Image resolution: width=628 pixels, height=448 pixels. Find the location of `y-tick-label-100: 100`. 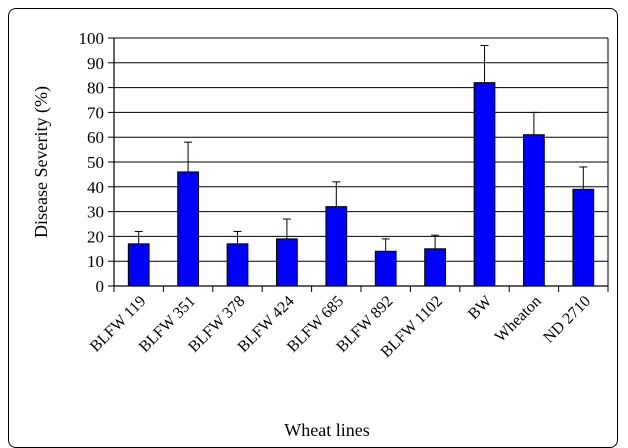

y-tick-label-100: 100 is located at coordinates (92, 38).